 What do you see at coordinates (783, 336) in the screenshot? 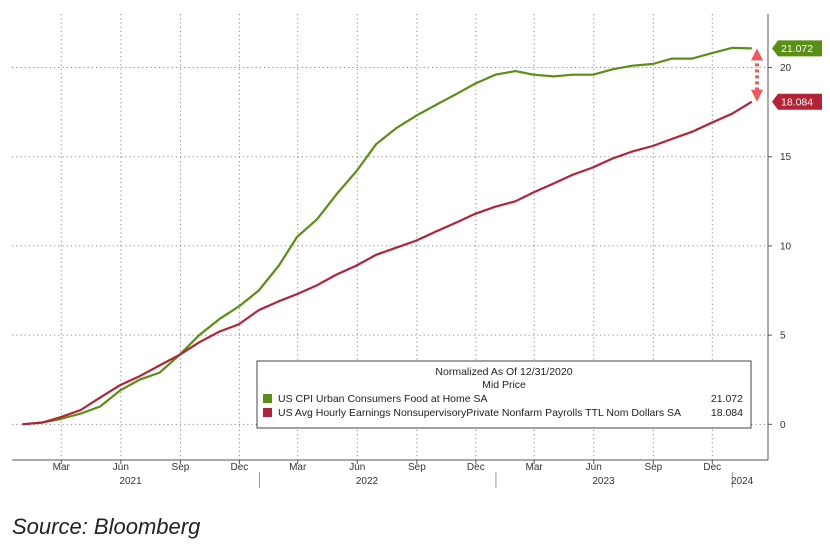
I see `y-tick-label: 5` at bounding box center [783, 336].